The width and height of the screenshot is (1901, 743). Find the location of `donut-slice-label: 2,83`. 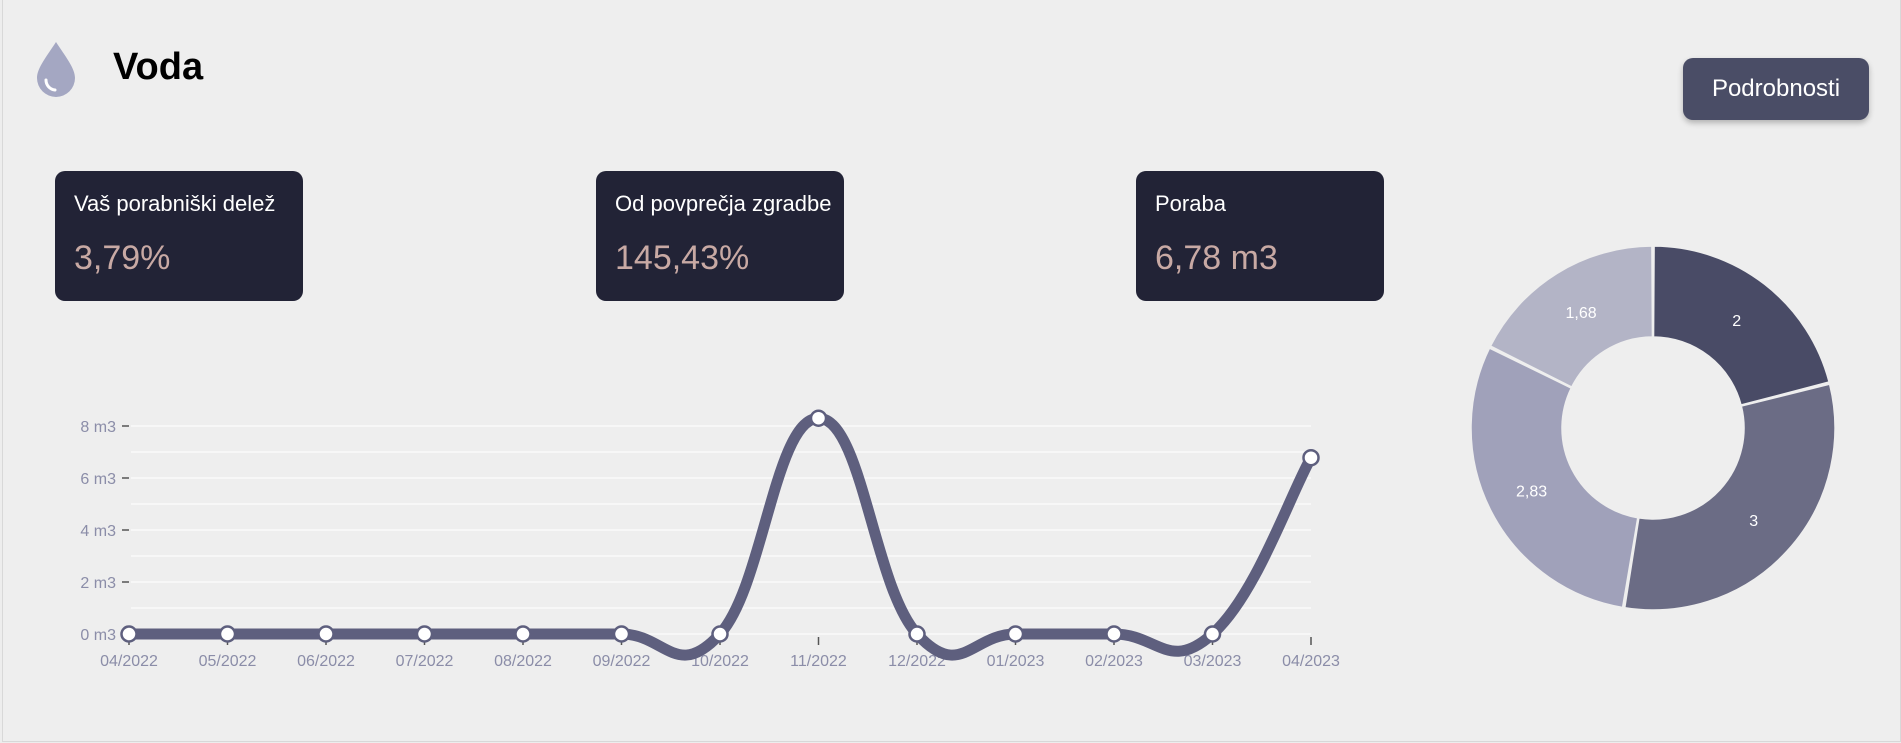

donut-slice-label: 2,83 is located at coordinates (1531, 491).